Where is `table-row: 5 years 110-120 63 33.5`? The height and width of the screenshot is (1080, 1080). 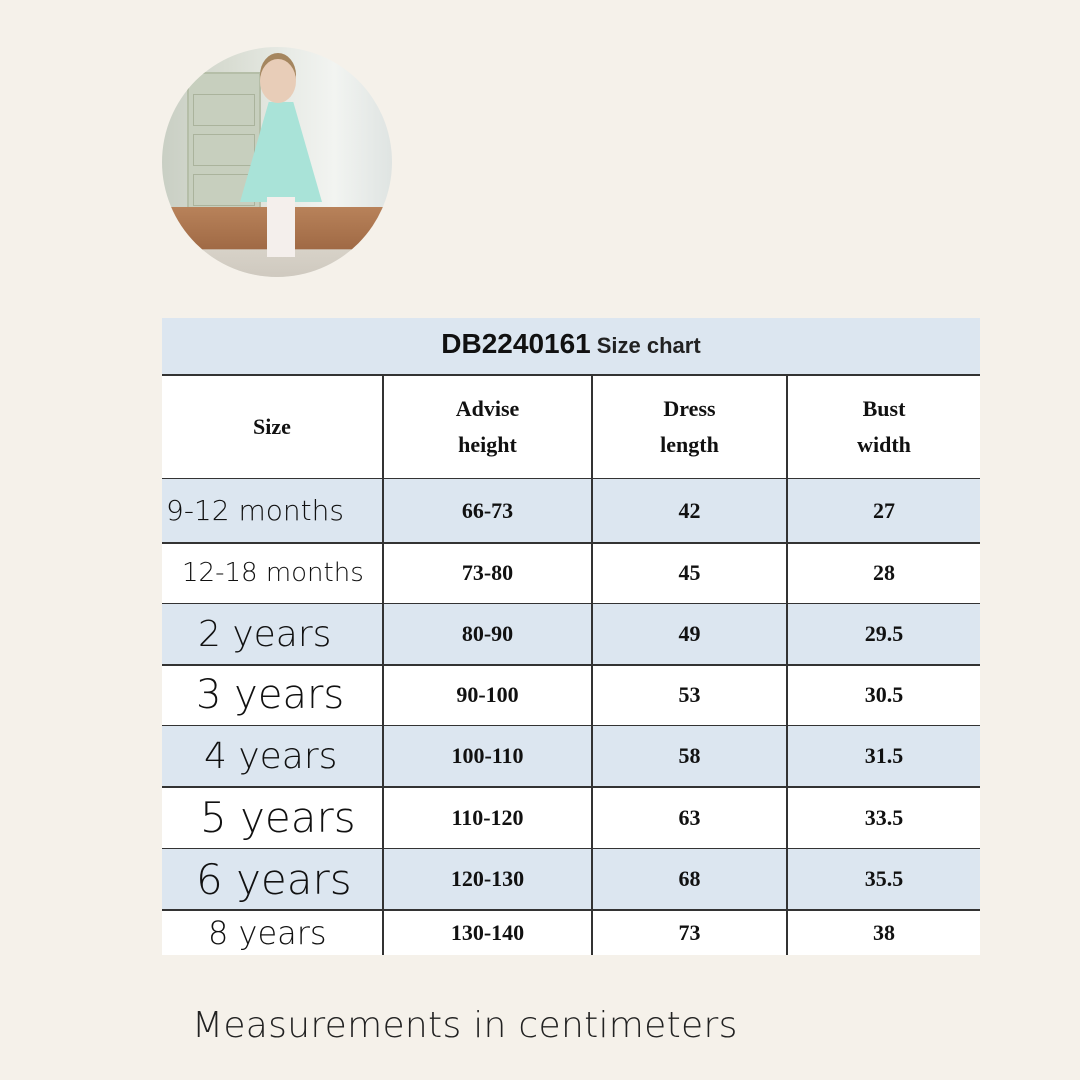
table-row: 5 years 110-120 63 33.5 is located at coordinates (571, 818).